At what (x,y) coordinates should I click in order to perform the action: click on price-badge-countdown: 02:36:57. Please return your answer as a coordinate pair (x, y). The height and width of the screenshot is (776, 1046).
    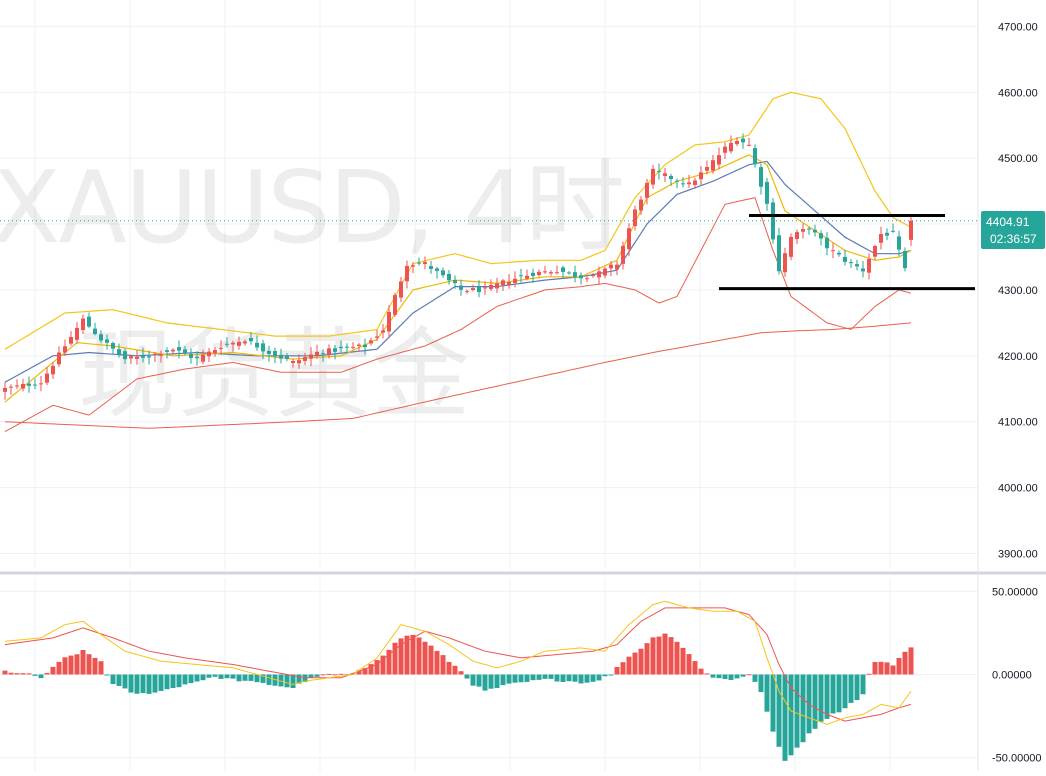
    Looking at the image, I should click on (1013, 239).